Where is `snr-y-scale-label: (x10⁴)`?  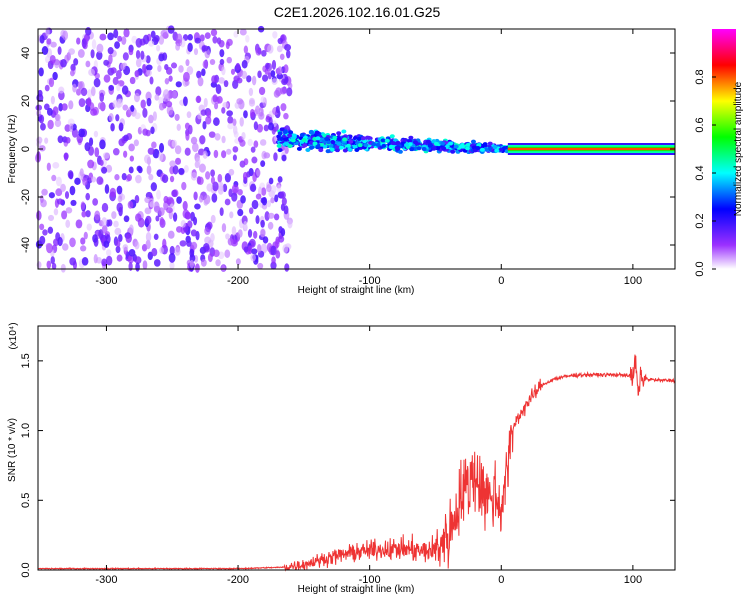
snr-y-scale-label: (x10⁴) is located at coordinates (13, 335).